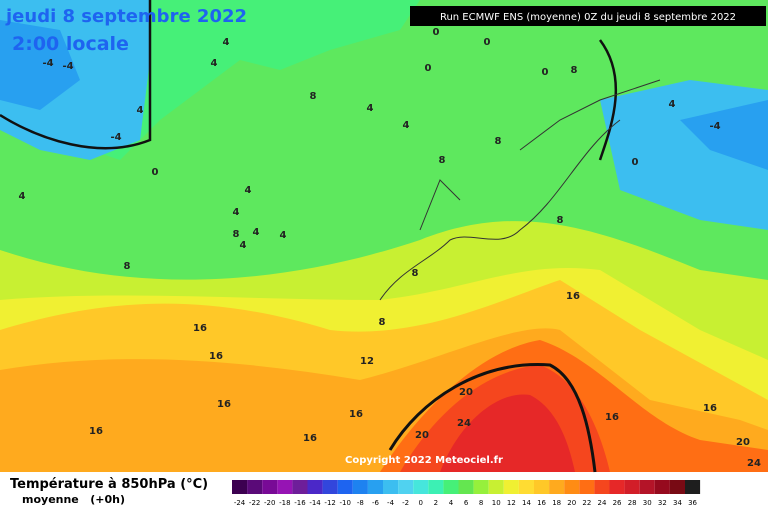 Image resolution: width=768 pixels, height=512 pixels. Describe the element at coordinates (109, 484) in the screenshot. I see `legend-title: Température à 850hPa (°C)` at that location.